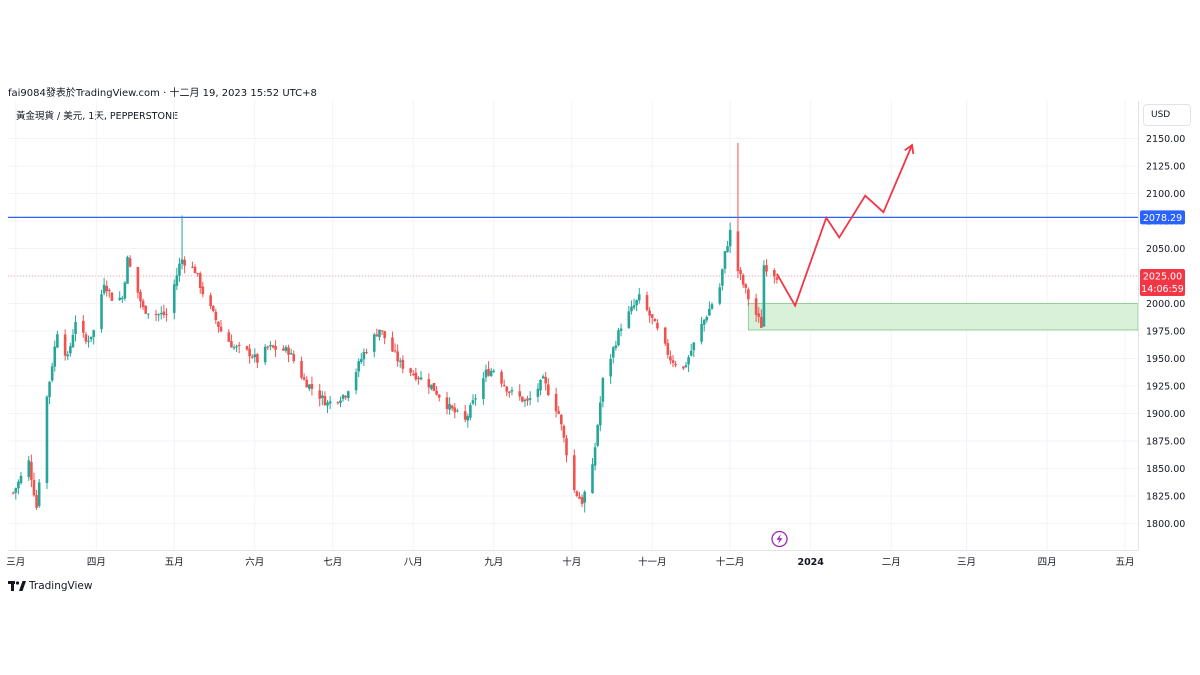 The height and width of the screenshot is (675, 1200). I want to click on resistance-badge-label: 2078.29, so click(1162, 218).